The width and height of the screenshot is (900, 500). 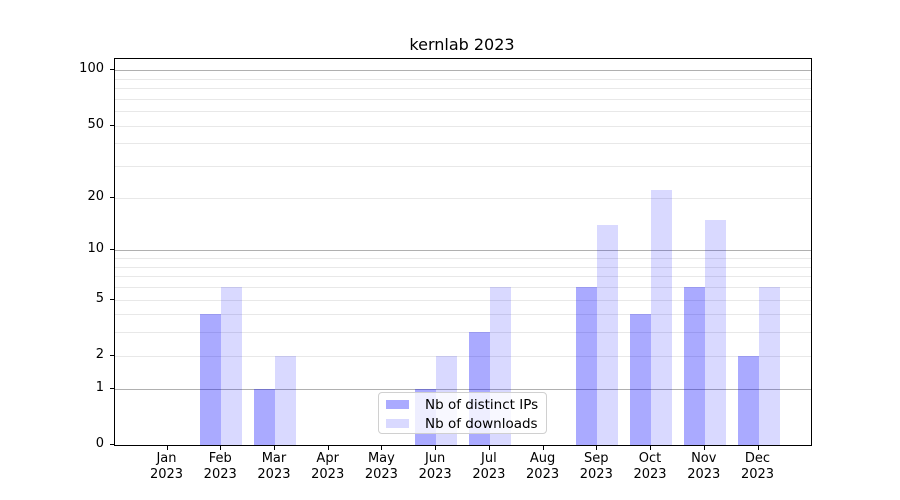 I want to click on legend-item-distinct-ips: Nb of distinct IPs, so click(x=462, y=404).